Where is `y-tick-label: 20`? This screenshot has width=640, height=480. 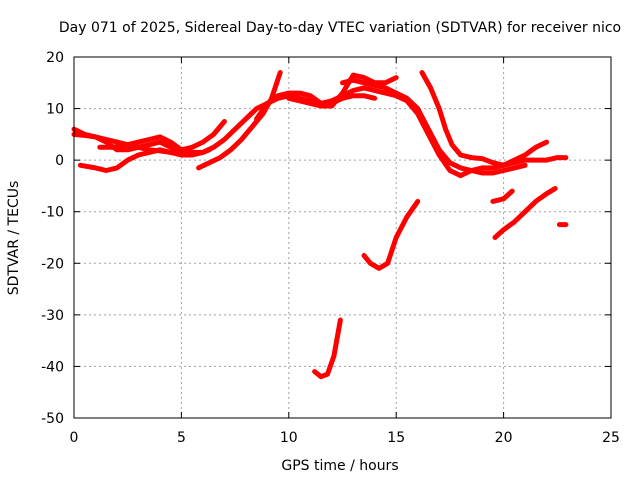
y-tick-label: 20 is located at coordinates (55, 58).